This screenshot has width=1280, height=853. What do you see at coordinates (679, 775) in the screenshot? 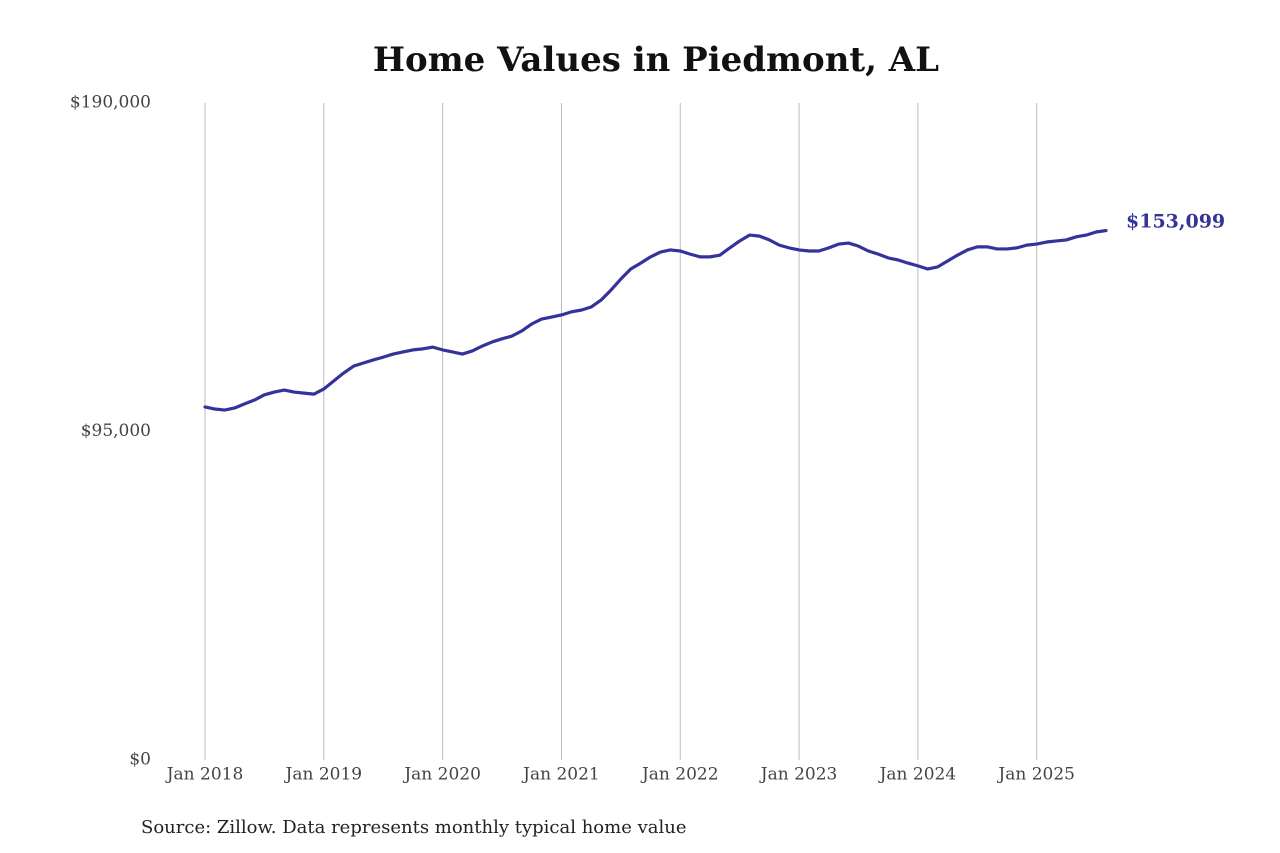
I see `x-tick-label: Jan 2022` at bounding box center [679, 775].